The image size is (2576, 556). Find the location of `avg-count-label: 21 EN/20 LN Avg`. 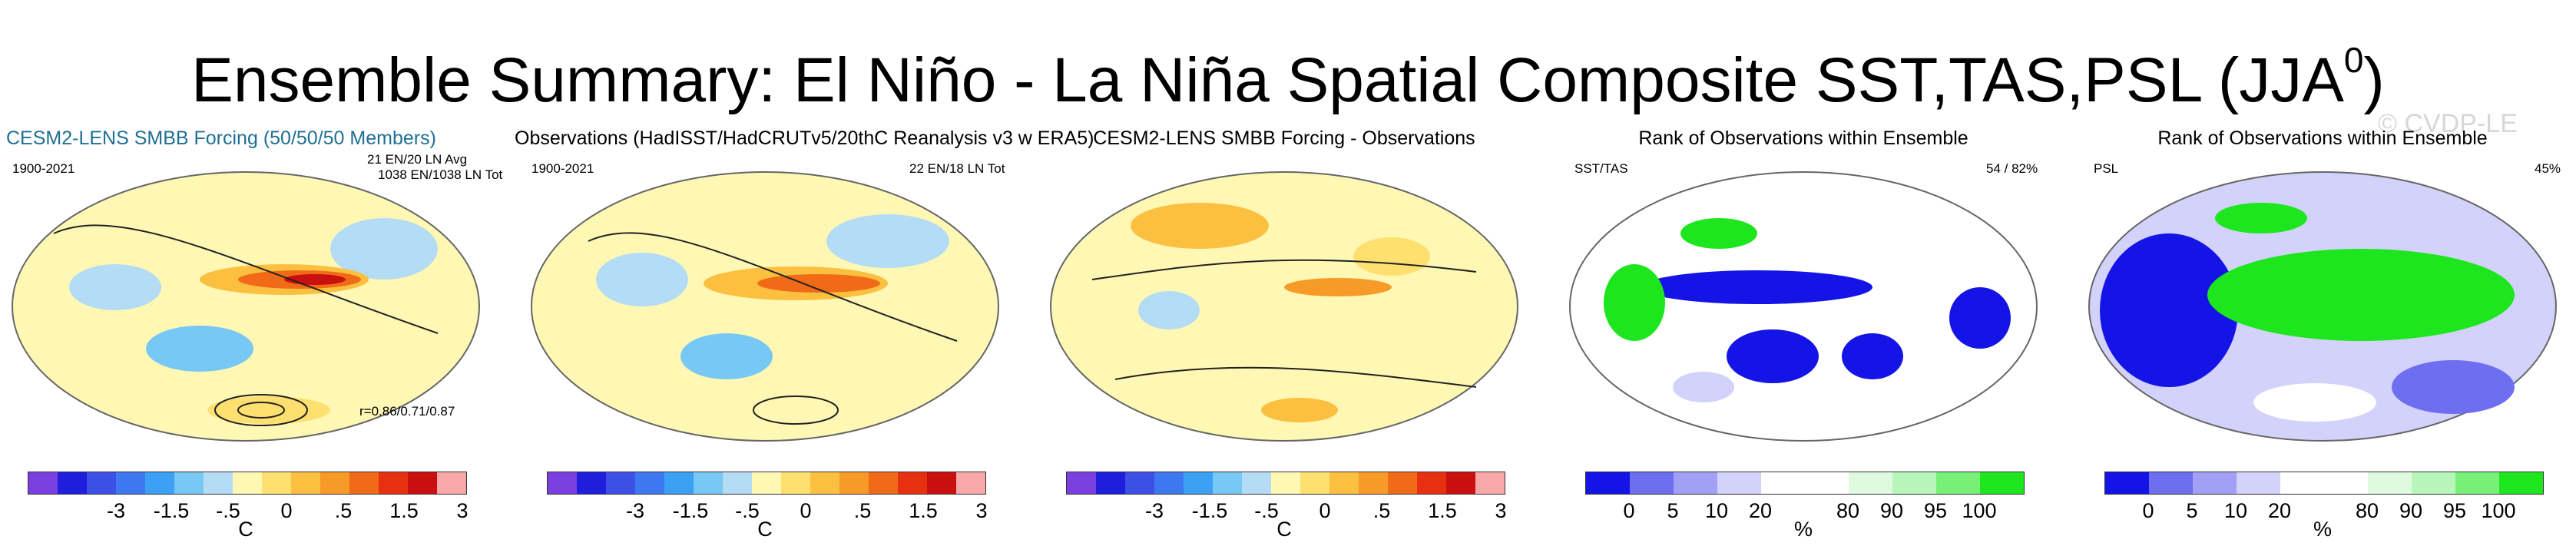

avg-count-label: 21 EN/20 LN Avg is located at coordinates (417, 159).